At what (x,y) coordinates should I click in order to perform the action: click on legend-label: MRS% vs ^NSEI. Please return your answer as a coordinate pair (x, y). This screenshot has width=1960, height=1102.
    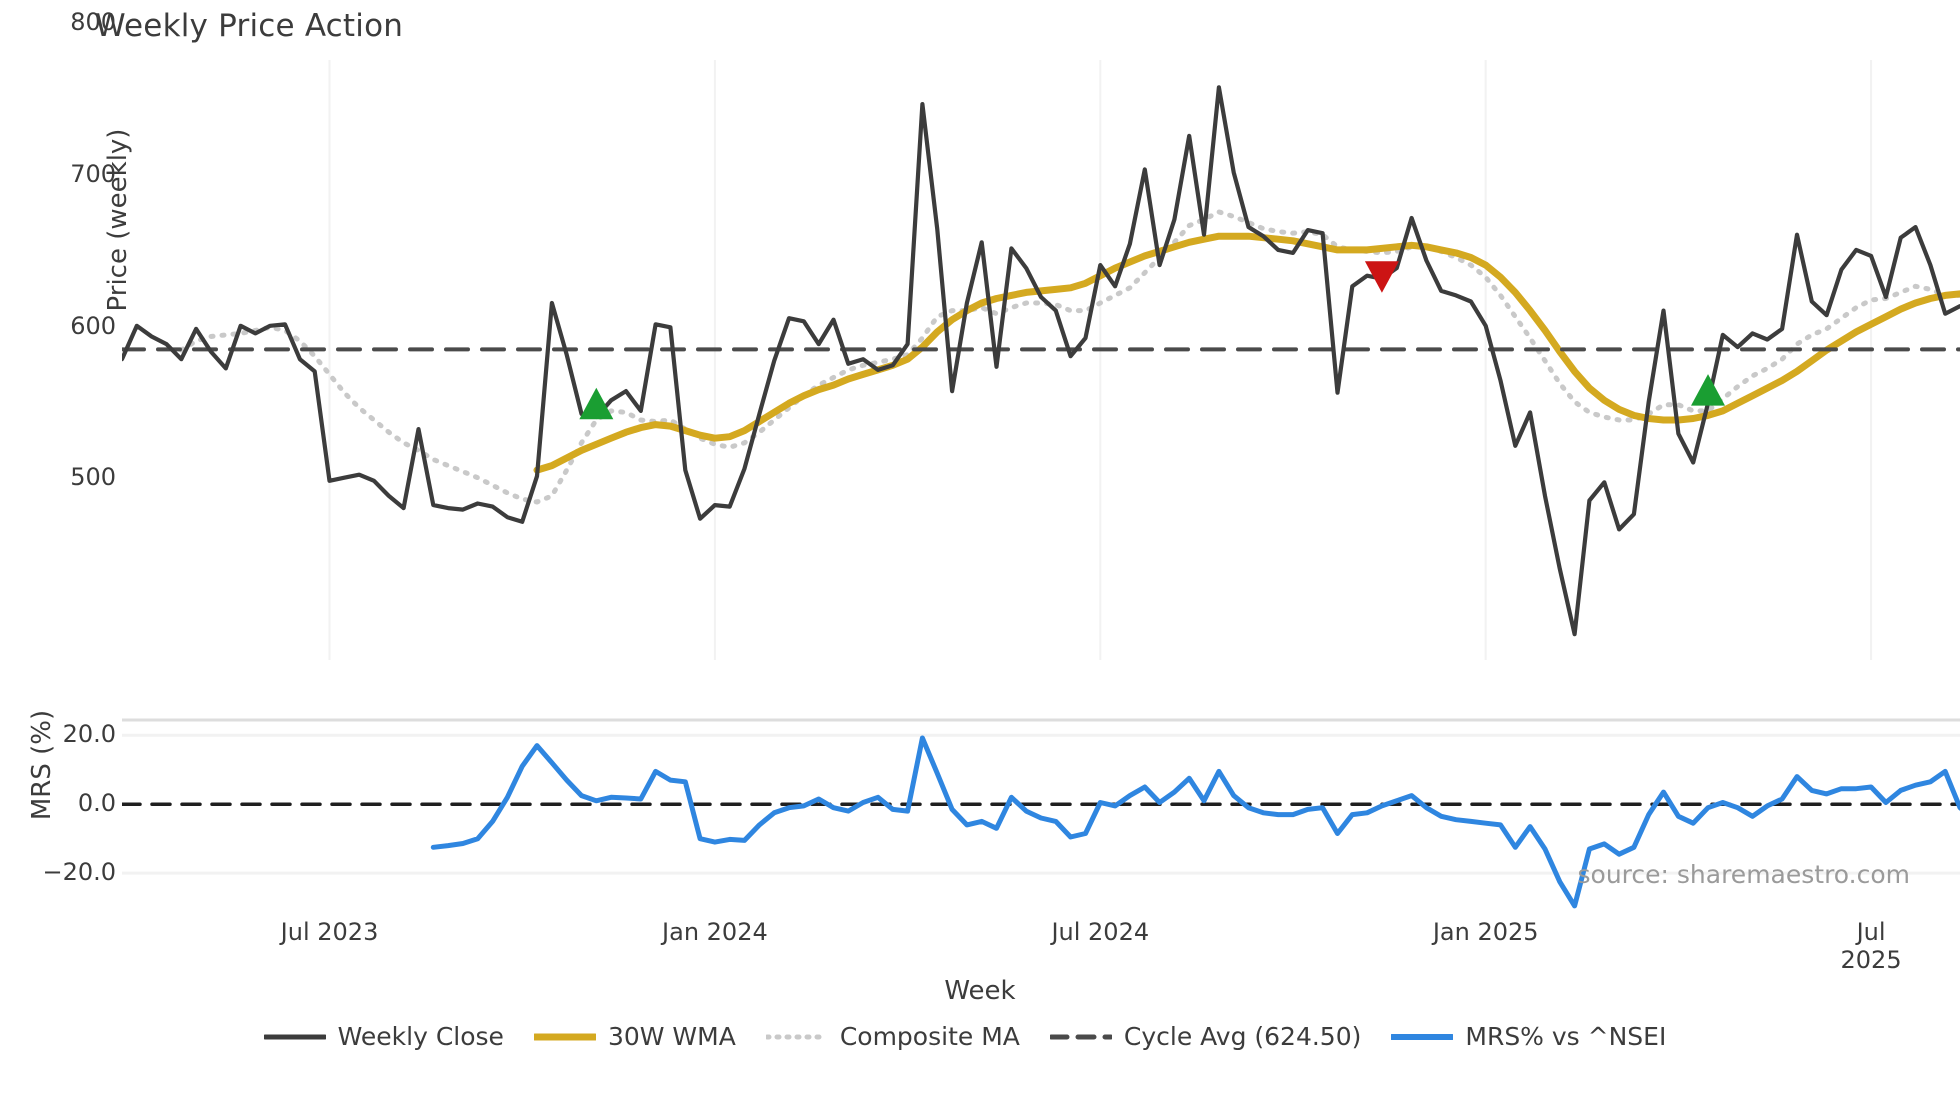
    Looking at the image, I should click on (1566, 1036).